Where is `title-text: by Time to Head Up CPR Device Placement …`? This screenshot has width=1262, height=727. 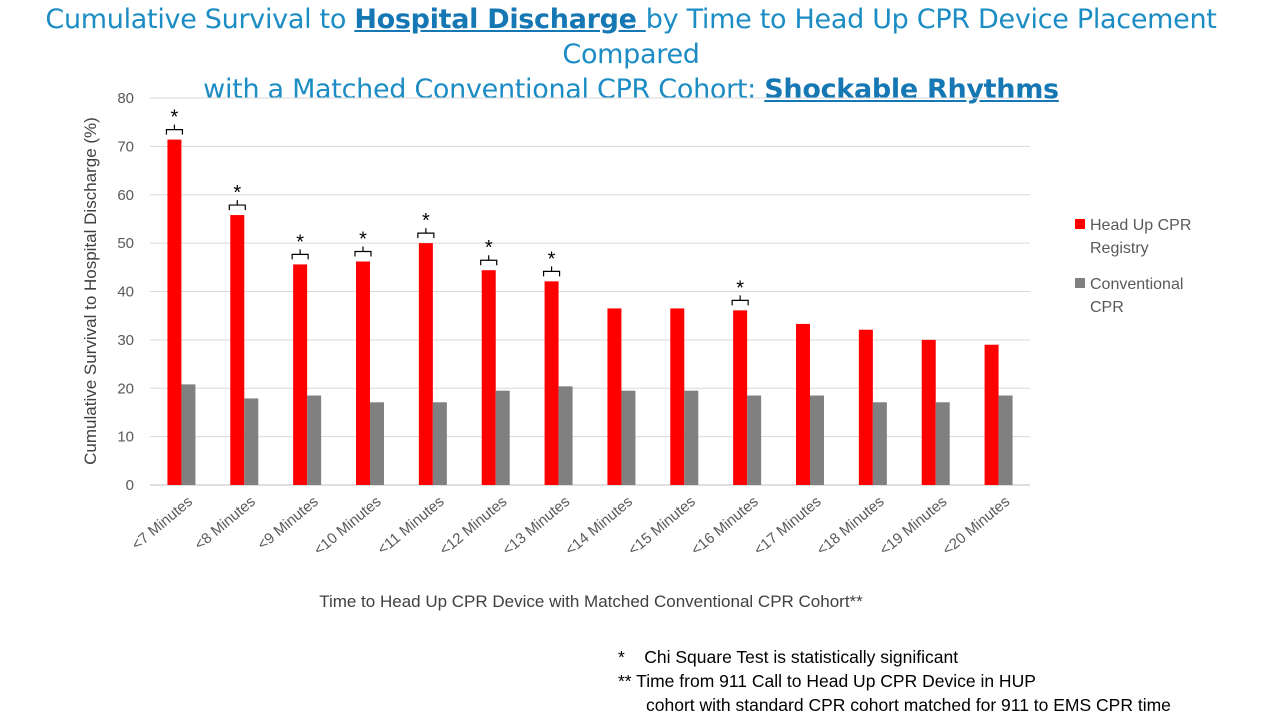 title-text: by Time to Head Up CPR Device Placement … is located at coordinates (889, 37).